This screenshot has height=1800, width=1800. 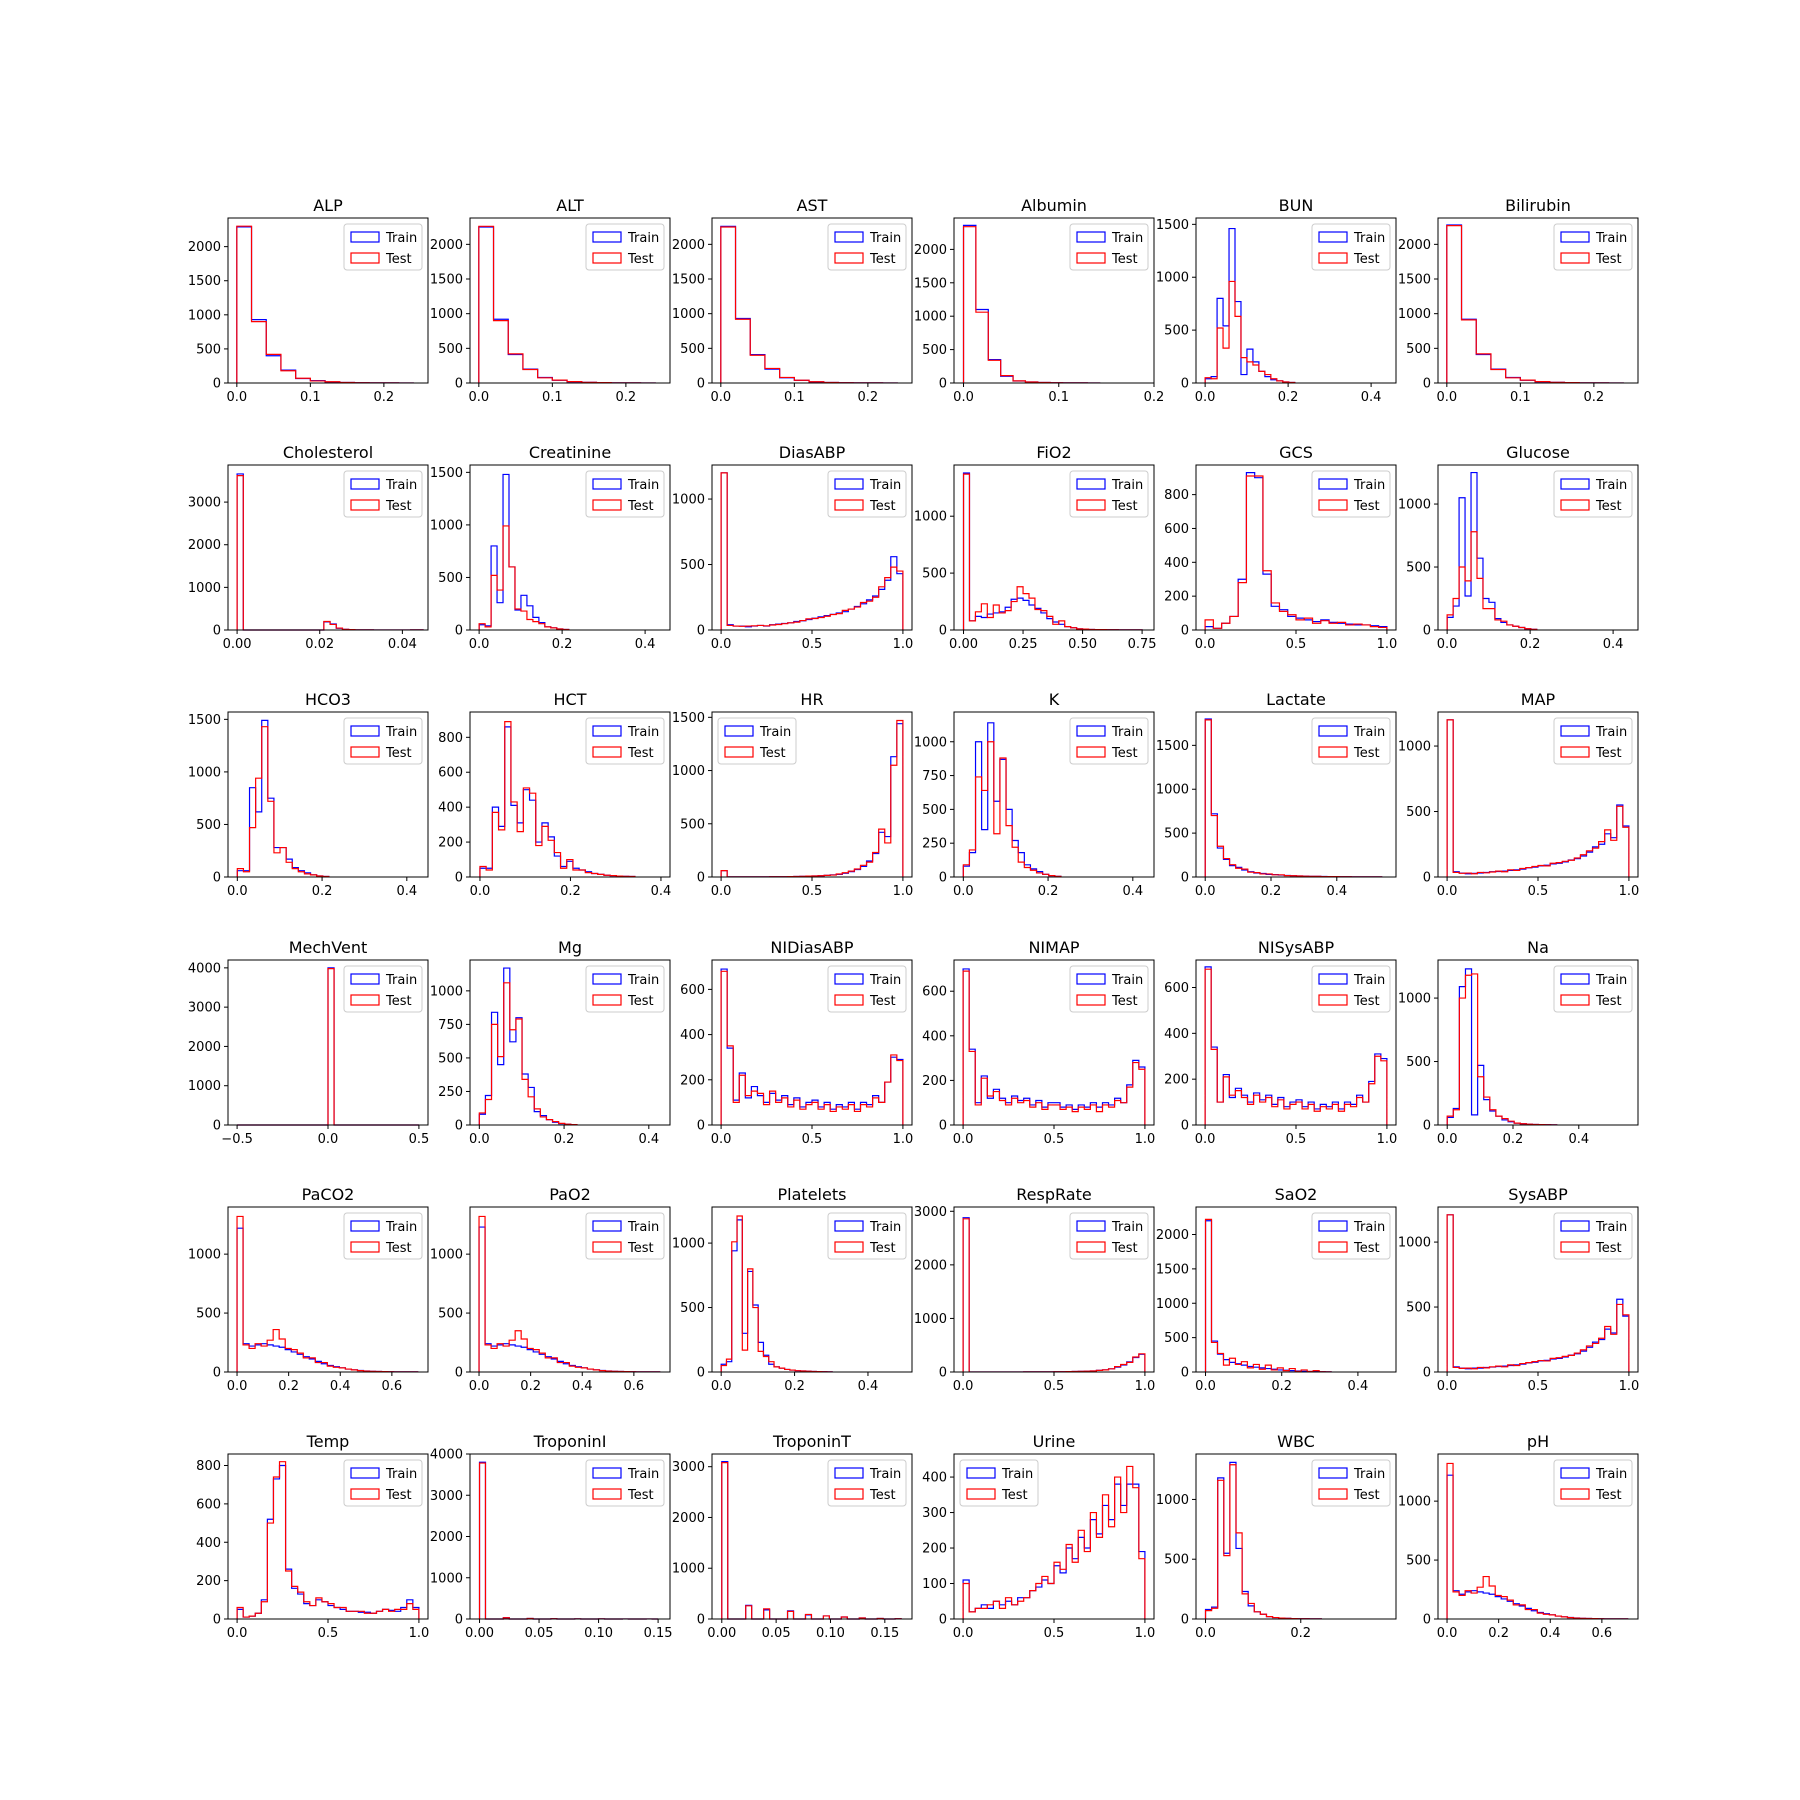 What do you see at coordinates (884, 1633) in the screenshot?
I see `x-tick-label: 0.15` at bounding box center [884, 1633].